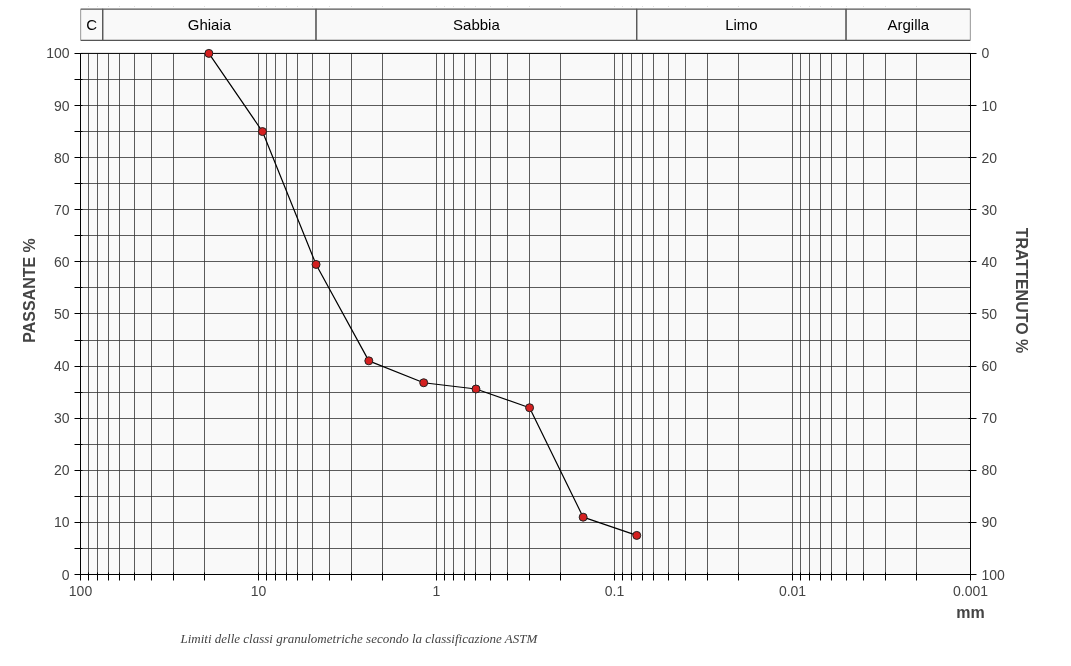  What do you see at coordinates (908, 25) in the screenshot?
I see `band-label: Argilla` at bounding box center [908, 25].